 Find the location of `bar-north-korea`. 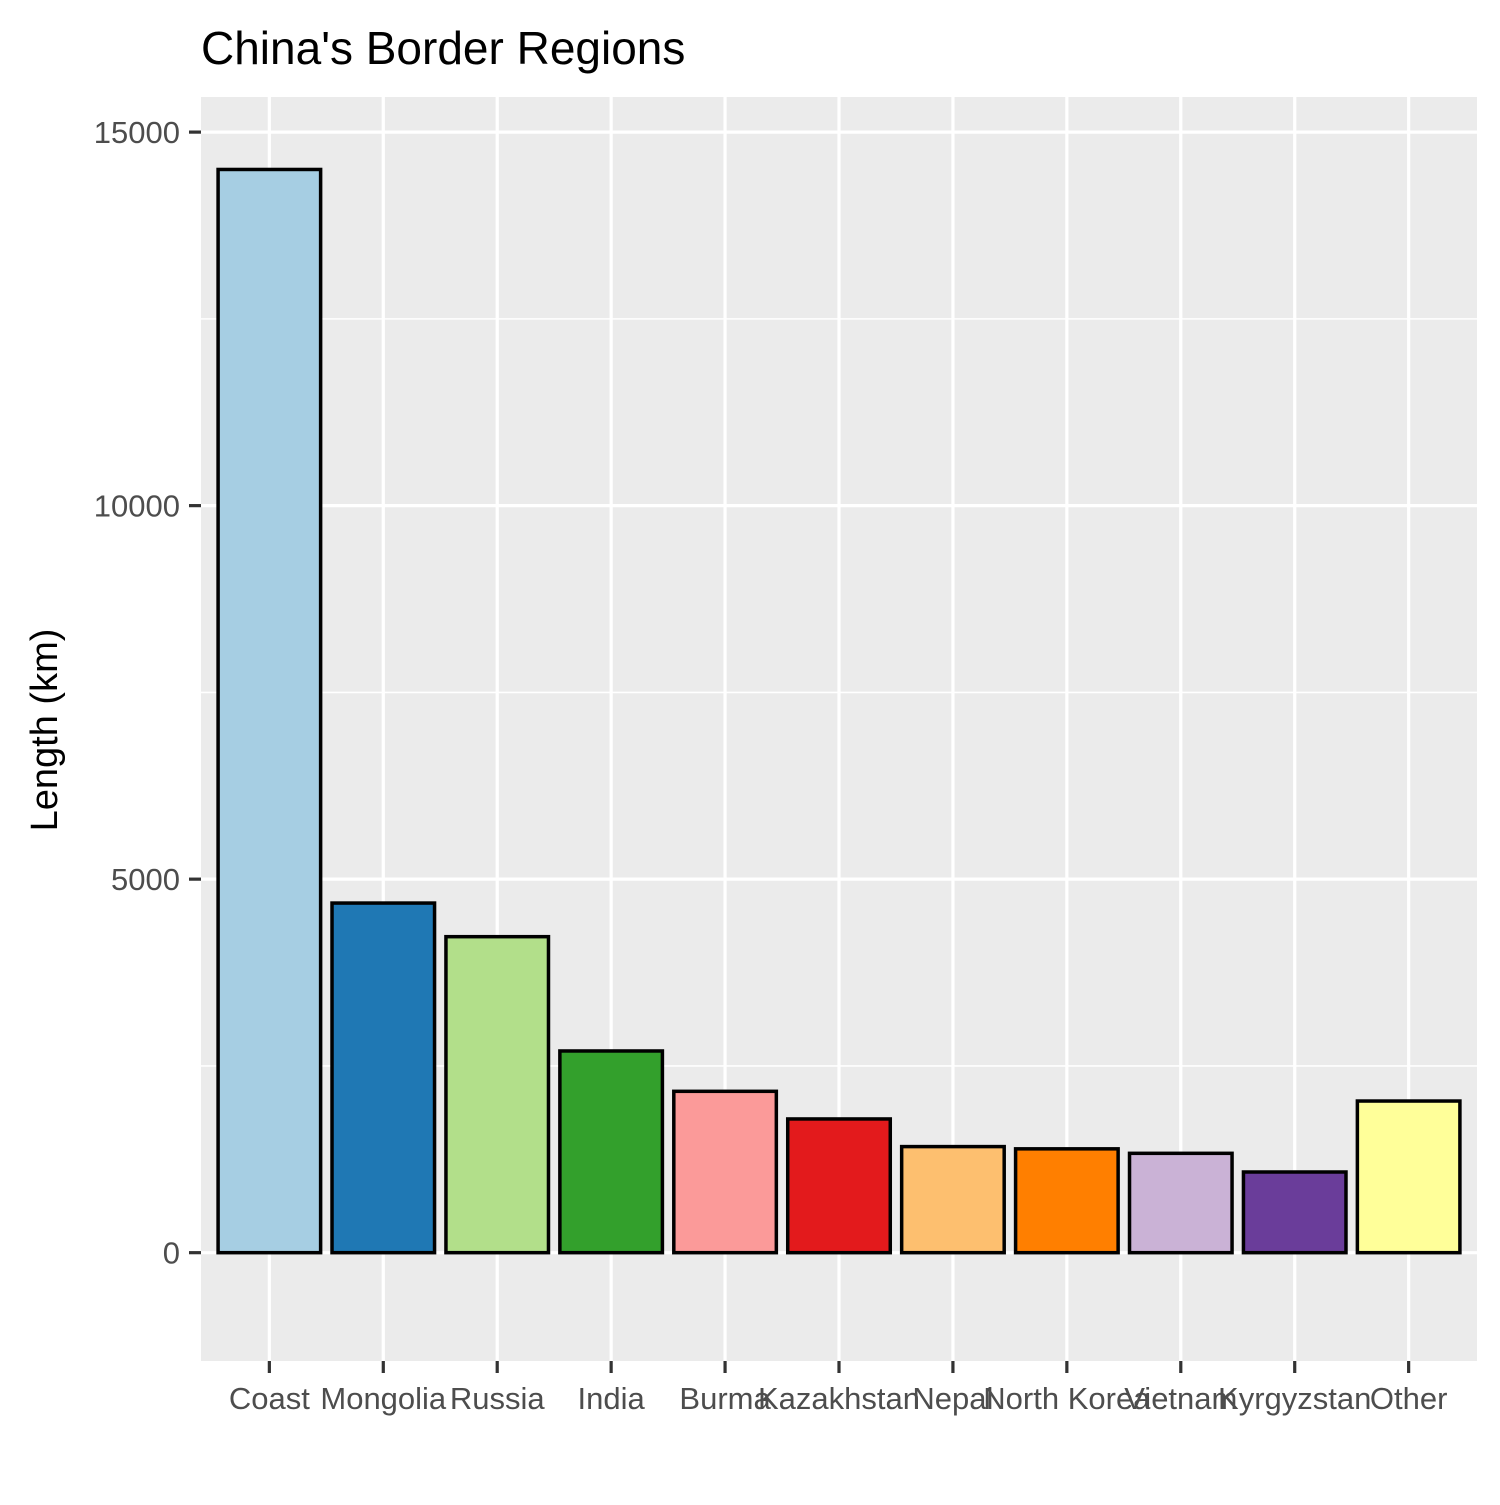

bar-north-korea is located at coordinates (1066, 1201).